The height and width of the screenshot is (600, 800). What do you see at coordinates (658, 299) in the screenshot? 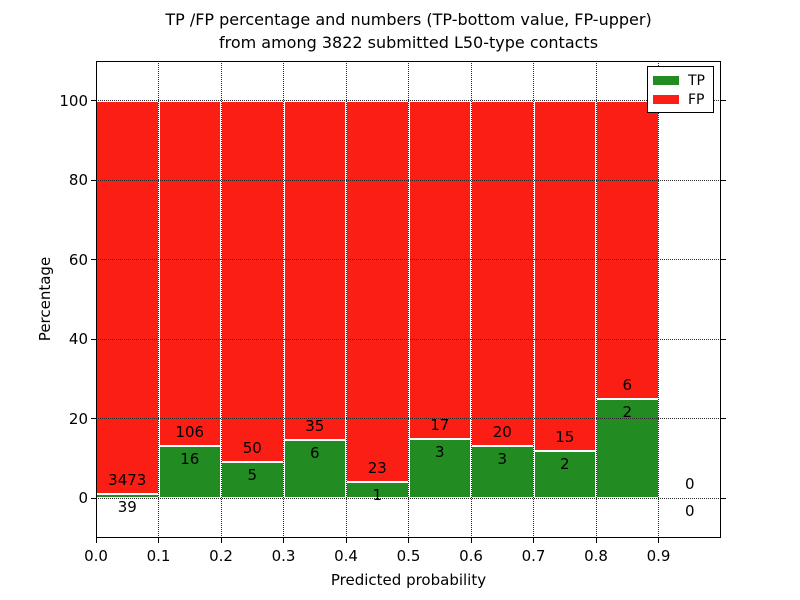
I see `gridline-x-0.9` at bounding box center [658, 299].